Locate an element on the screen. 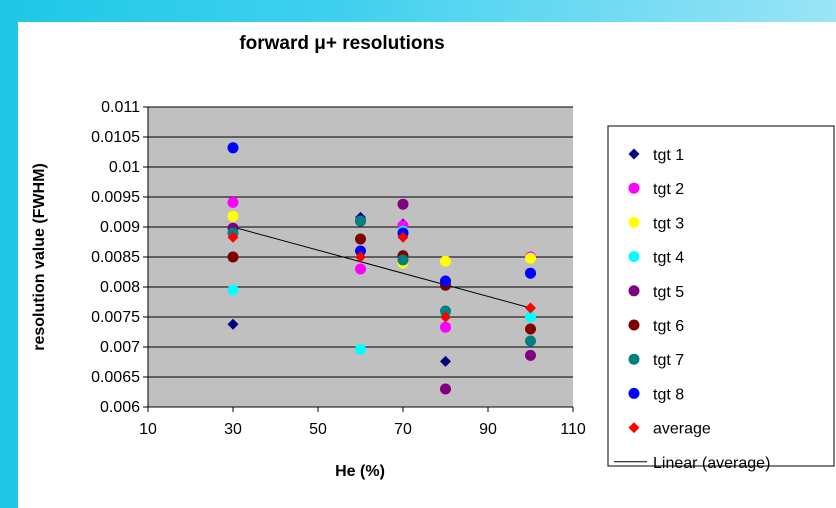 Image resolution: width=836 pixels, height=508 pixels. y-tick-label: 0.01 is located at coordinates (124, 167).